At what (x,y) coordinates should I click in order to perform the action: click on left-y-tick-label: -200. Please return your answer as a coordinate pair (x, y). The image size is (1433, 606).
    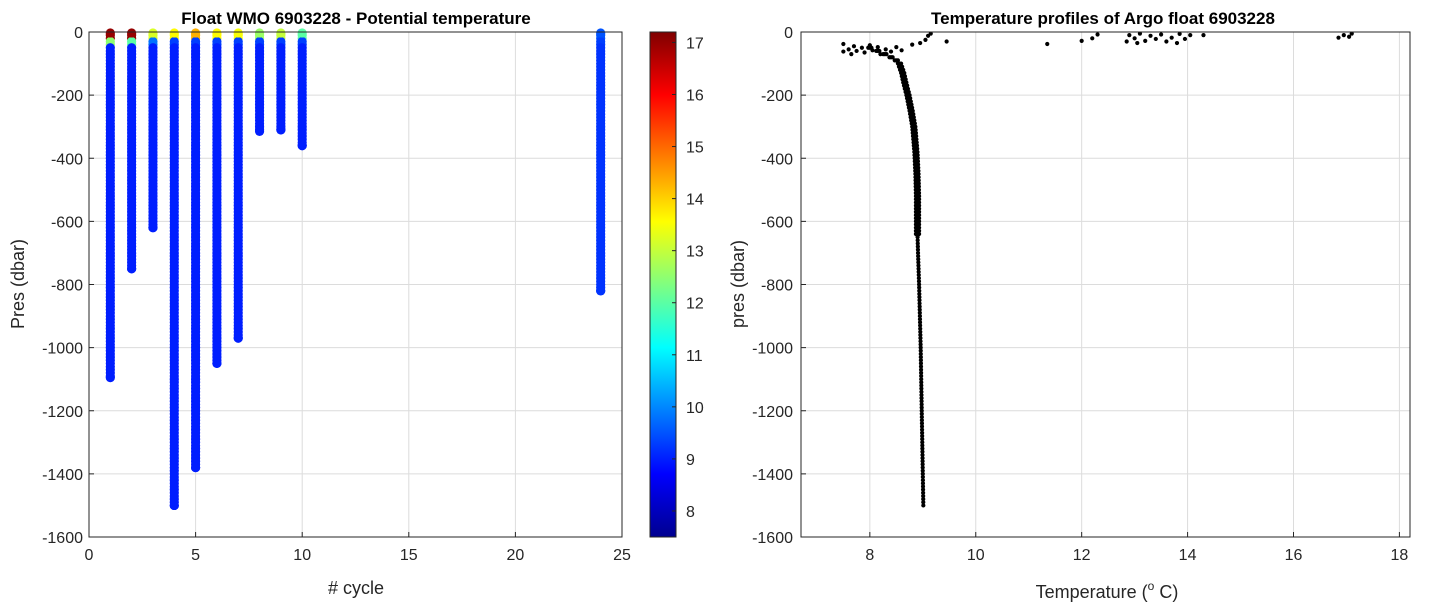
    Looking at the image, I should click on (67, 96).